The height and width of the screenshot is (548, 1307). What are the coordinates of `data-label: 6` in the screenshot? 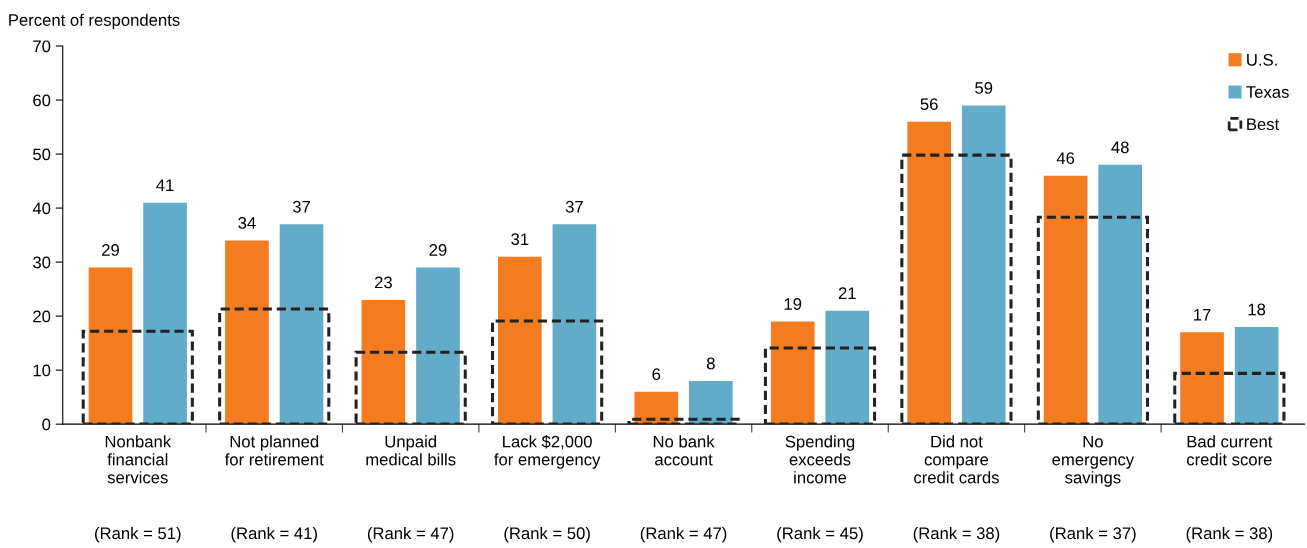 It's located at (656, 374).